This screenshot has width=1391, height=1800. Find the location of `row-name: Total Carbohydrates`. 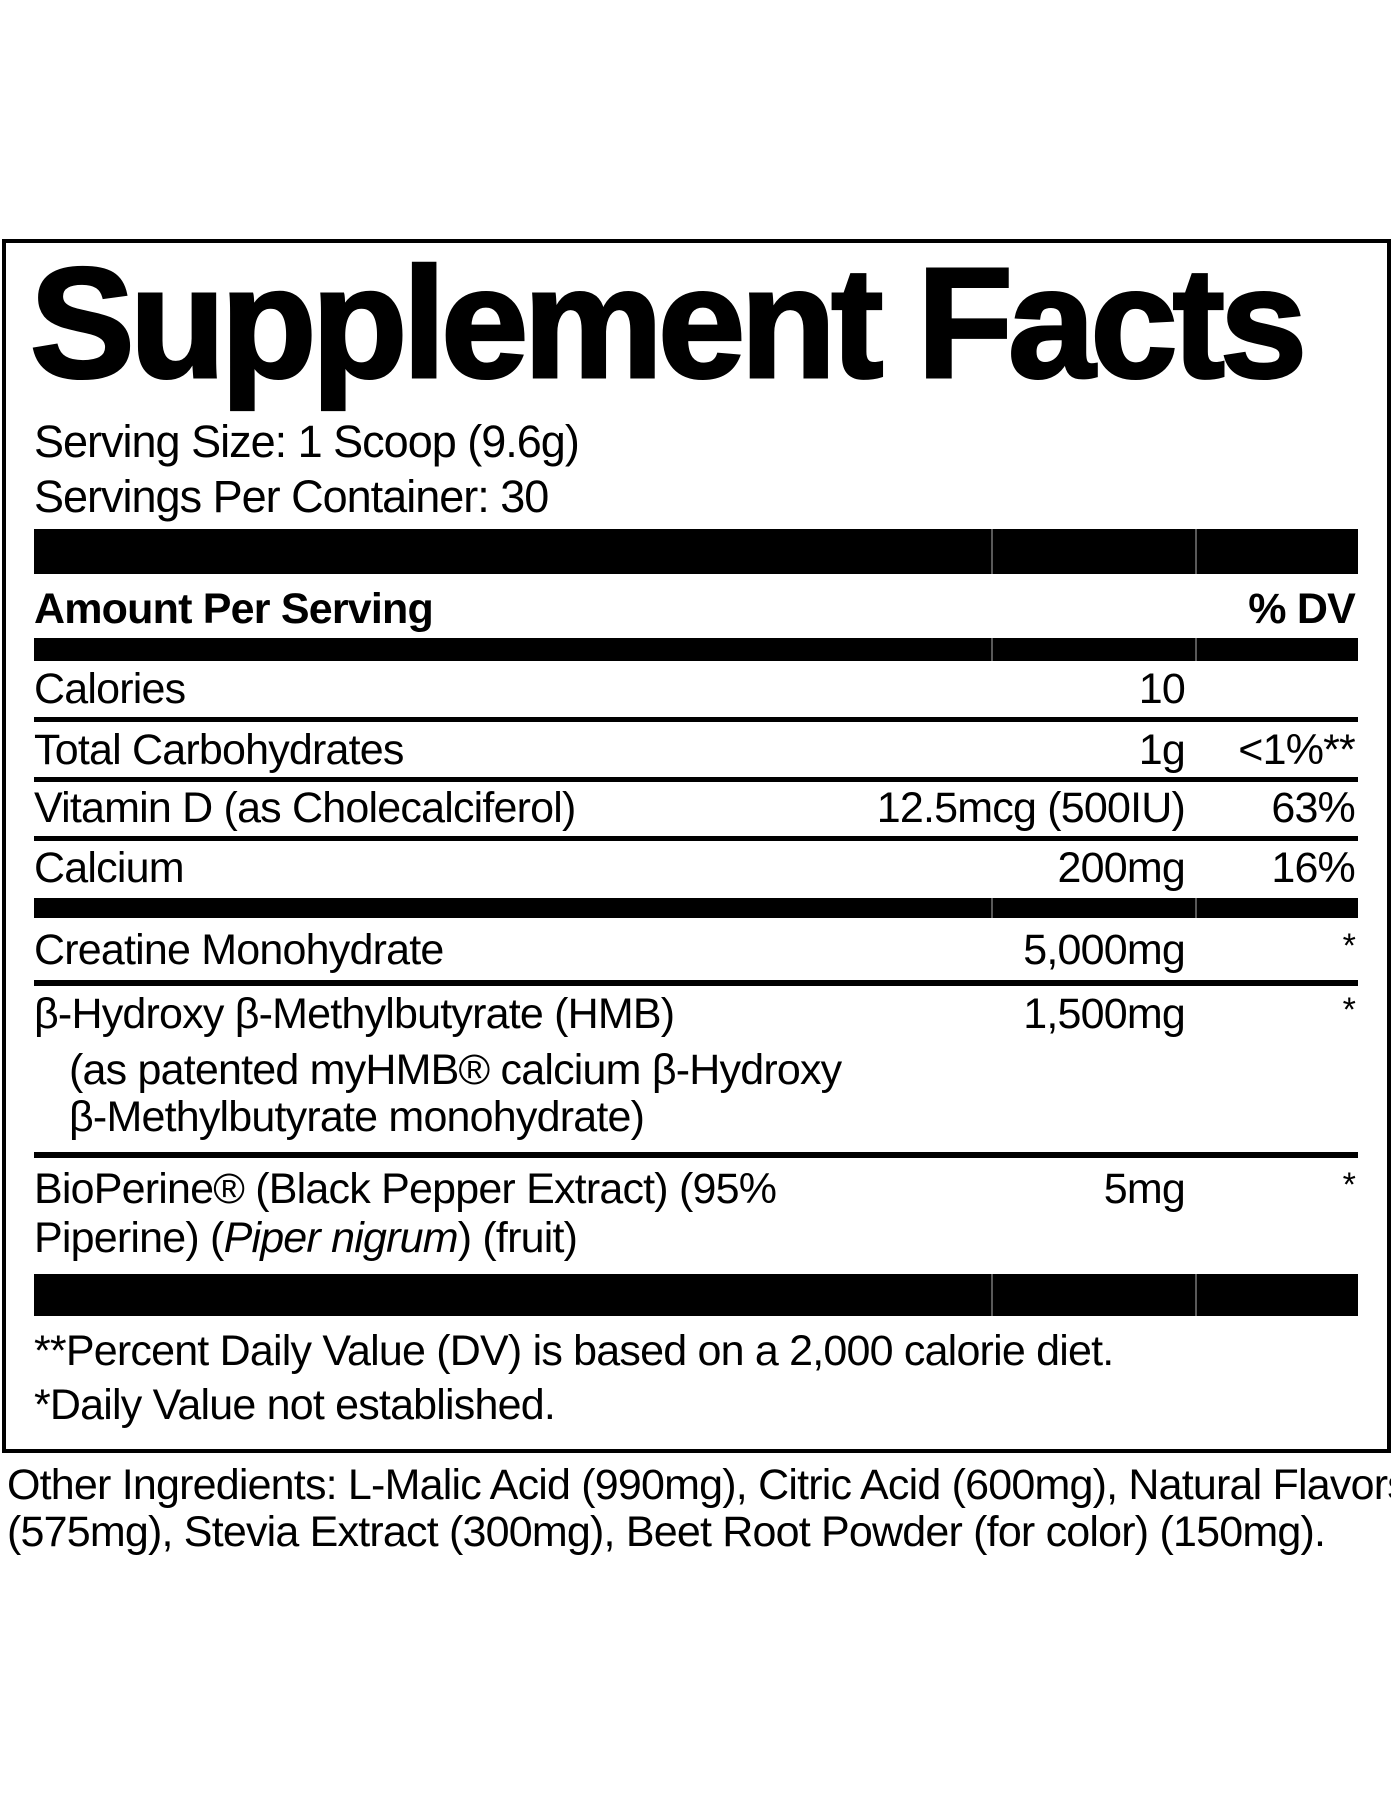

row-name: Total Carbohydrates is located at coordinates (219, 750).